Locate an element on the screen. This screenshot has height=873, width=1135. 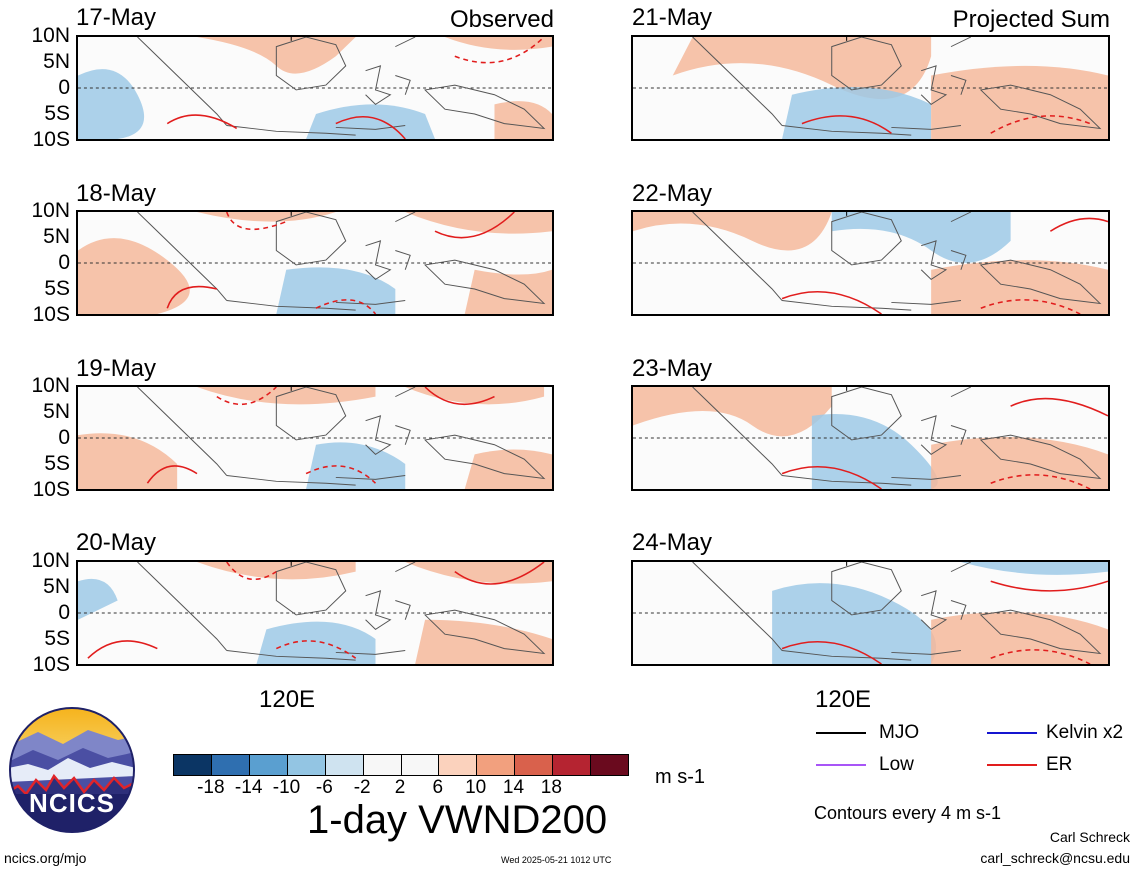
footer-email: carl_schreck@ncsu.edu is located at coordinates (1055, 858).